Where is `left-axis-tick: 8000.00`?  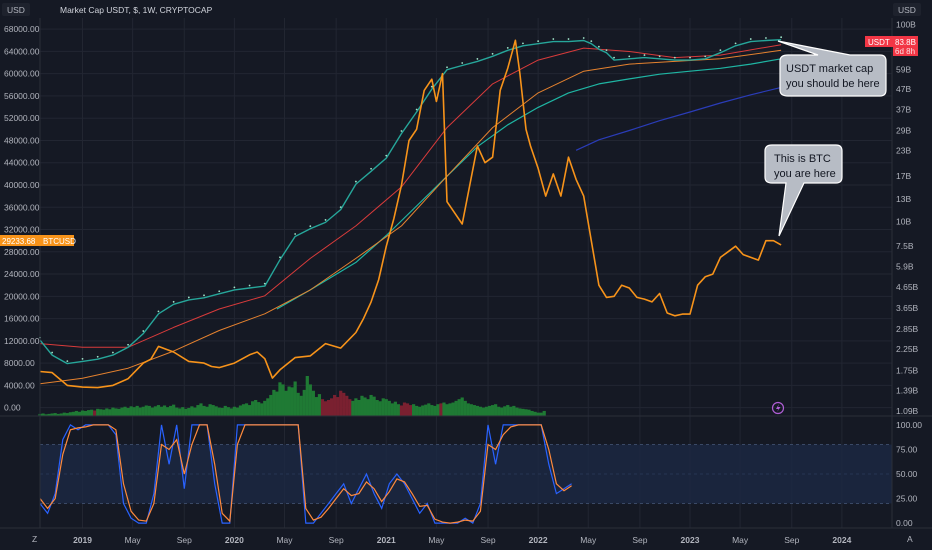
left-axis-tick: 8000.00 is located at coordinates (19, 363).